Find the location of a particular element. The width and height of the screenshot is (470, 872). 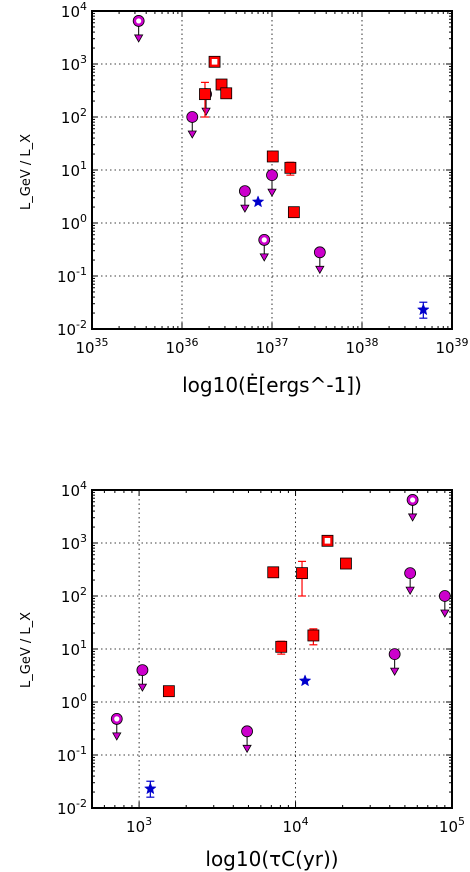

x-tick-label: 10³⁶ is located at coordinates (181, 346).